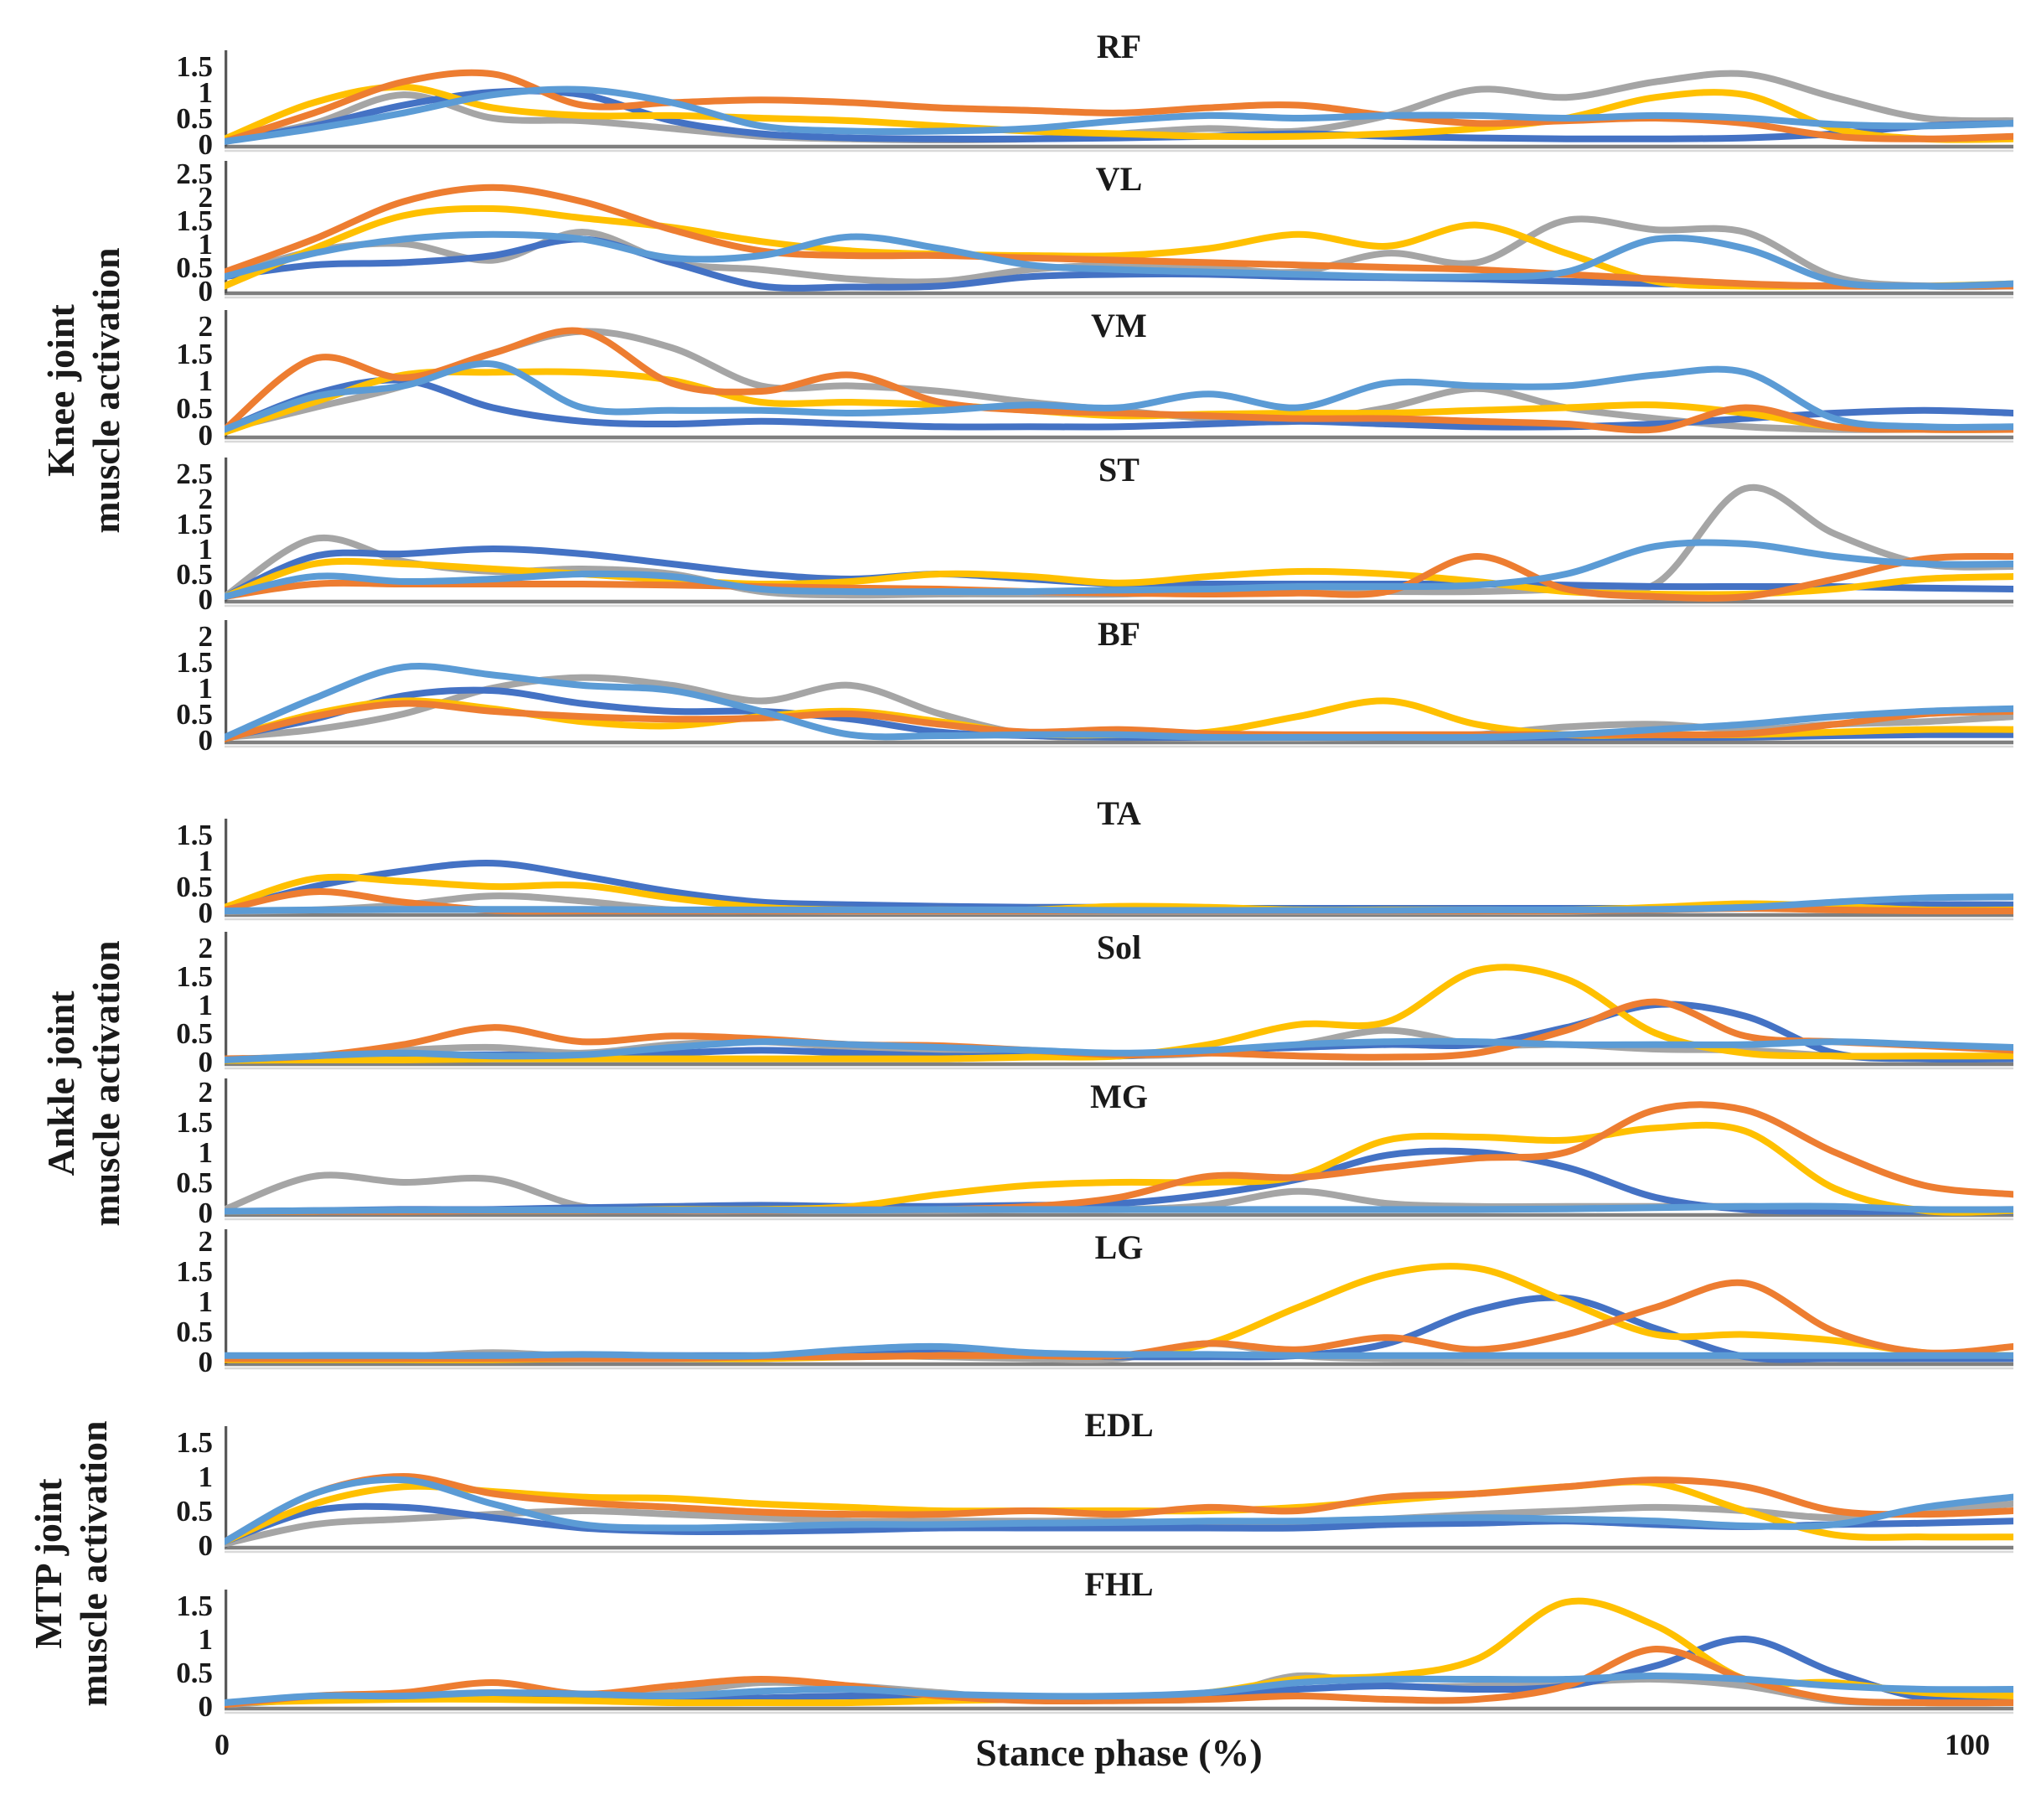  What do you see at coordinates (1119, 46) in the screenshot?
I see `panel-title-RF: RF` at bounding box center [1119, 46].